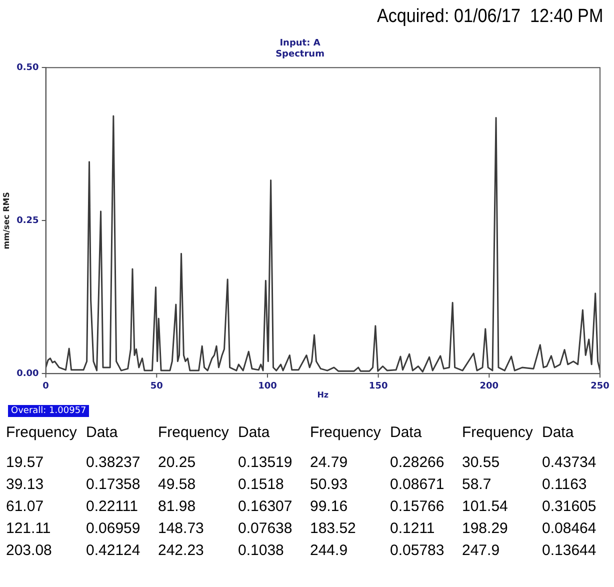 The height and width of the screenshot is (587, 614). I want to click on text: Acquired: 01/06/17 12:40 PM, so click(490, 17).